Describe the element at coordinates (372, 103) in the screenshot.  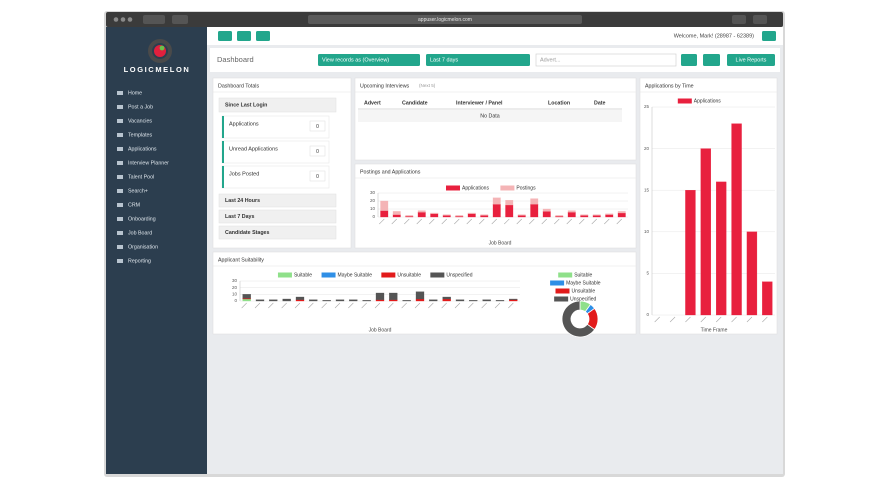
I see `column-header: Advert` at that location.